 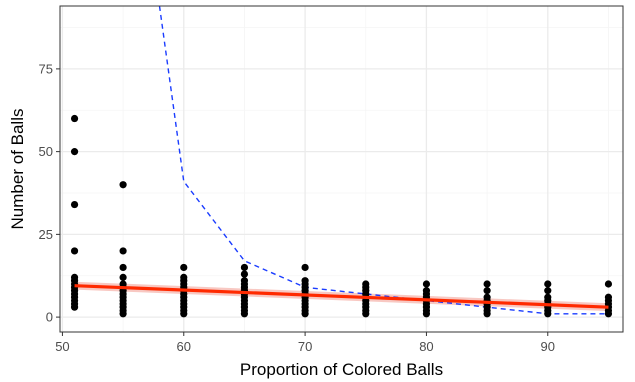 I want to click on x-axis: 50 60 70 80 90, so click(x=305, y=343).